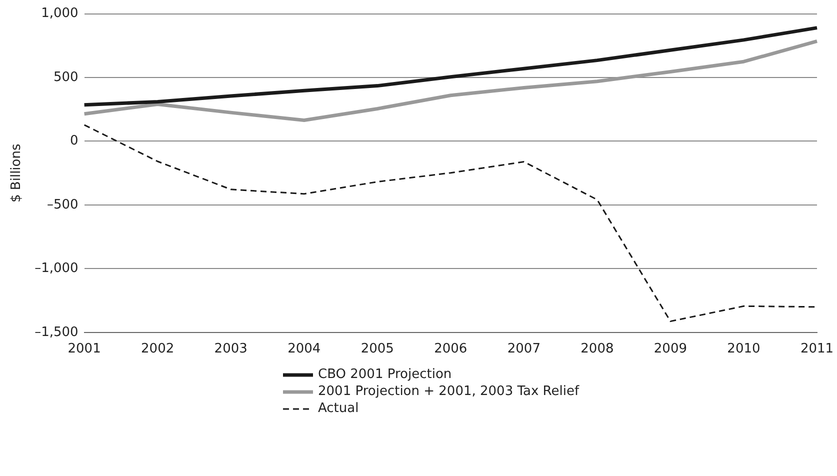 Image resolution: width=837 pixels, height=476 pixels. What do you see at coordinates (671, 349) in the screenshot?
I see `x-tick-label: 2009` at bounding box center [671, 349].